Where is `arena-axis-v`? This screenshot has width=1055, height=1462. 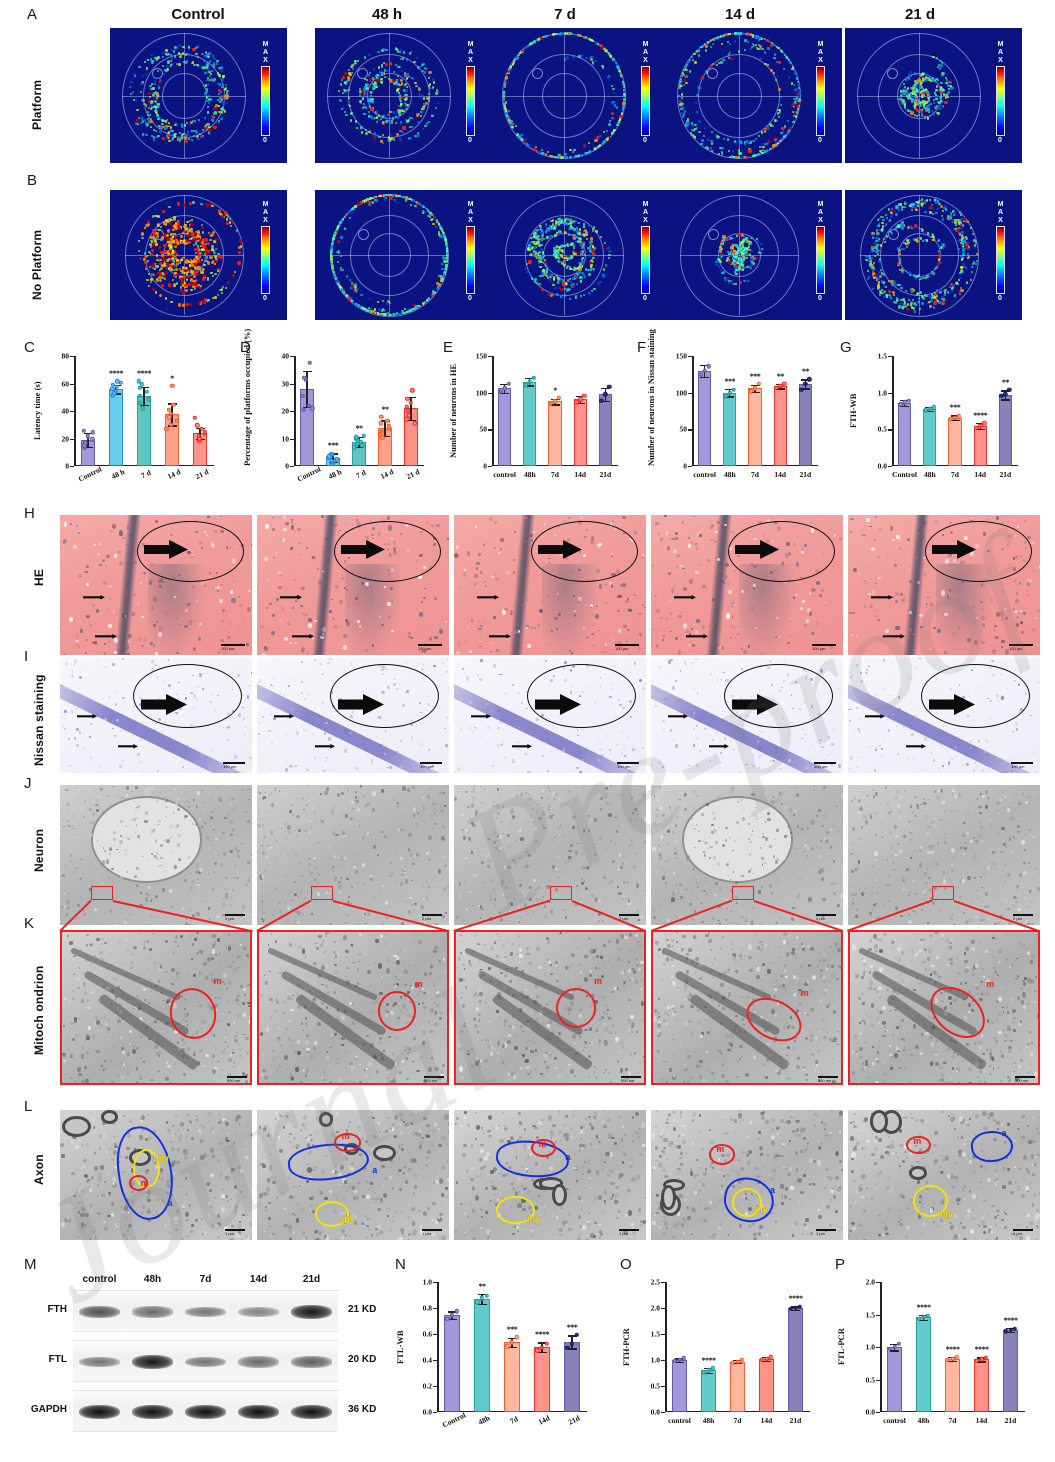 arena-axis-v is located at coordinates (390, 95).